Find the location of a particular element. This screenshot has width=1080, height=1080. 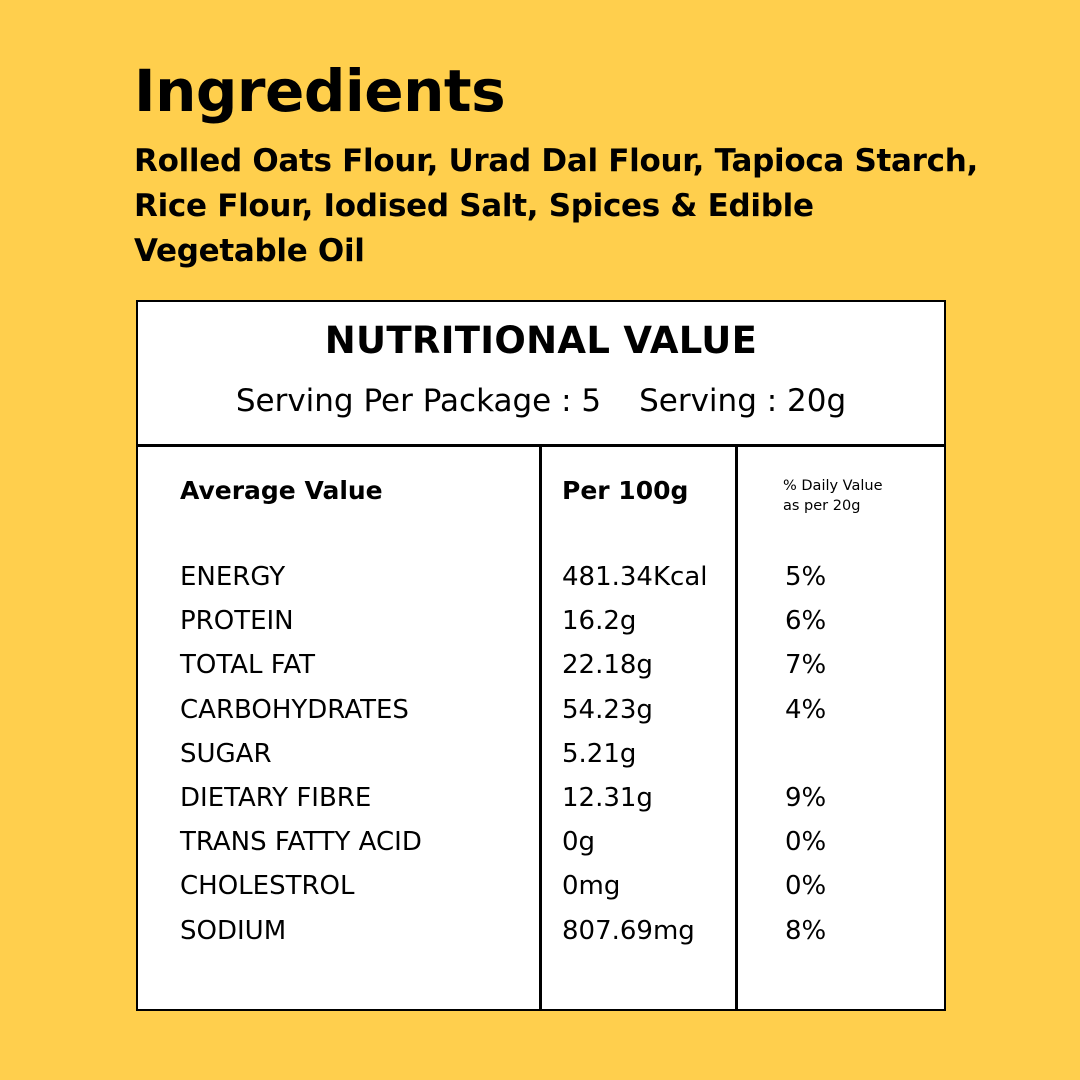

nutrient-name: CARBOHYDRATES is located at coordinates (294, 709).